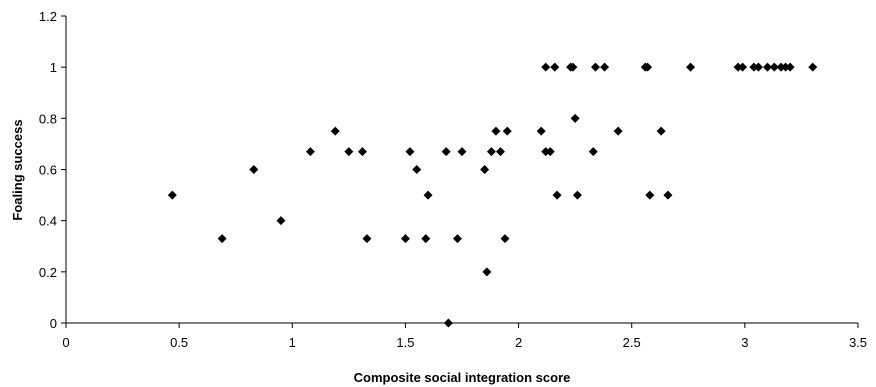  Describe the element at coordinates (53, 67) in the screenshot. I see `y-tick-label: 1` at that location.